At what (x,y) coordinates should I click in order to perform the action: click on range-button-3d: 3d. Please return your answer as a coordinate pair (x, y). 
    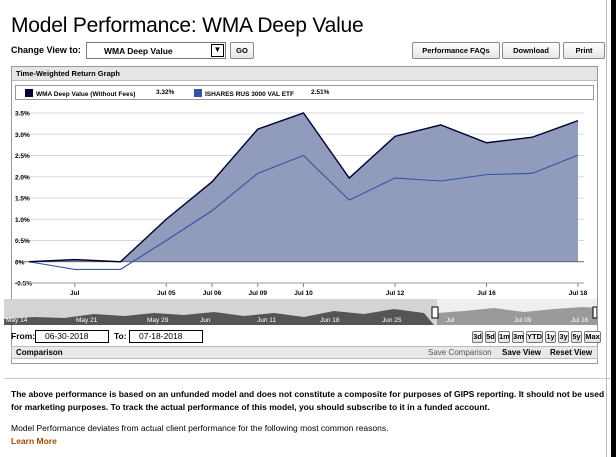
    Looking at the image, I should click on (477, 337).